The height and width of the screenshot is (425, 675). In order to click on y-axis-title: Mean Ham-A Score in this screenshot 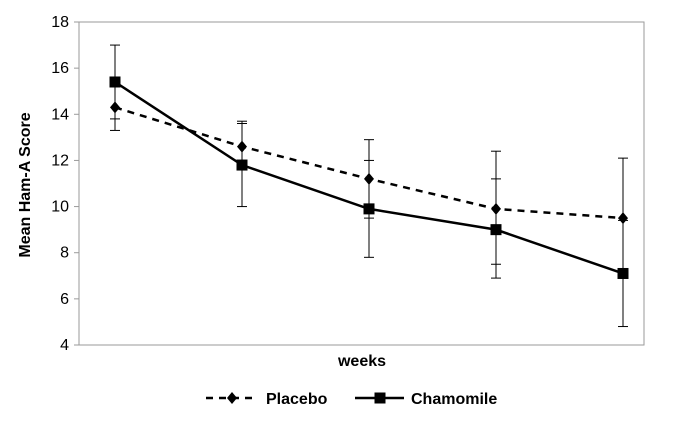, I will do `click(25, 184)`.